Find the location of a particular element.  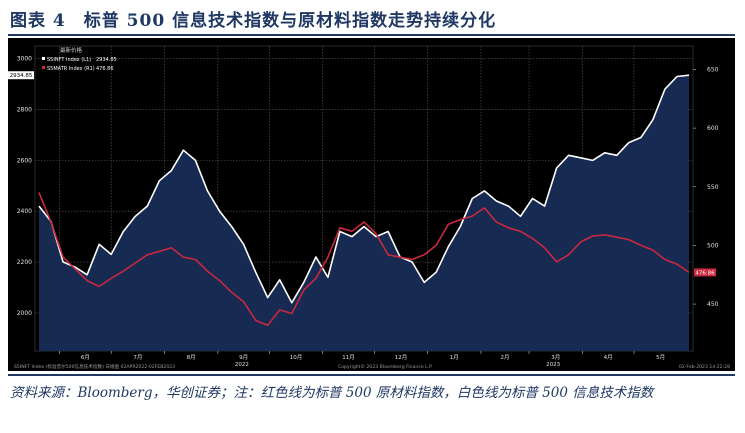

y-left-tick-label: 2600 is located at coordinates (24, 160).